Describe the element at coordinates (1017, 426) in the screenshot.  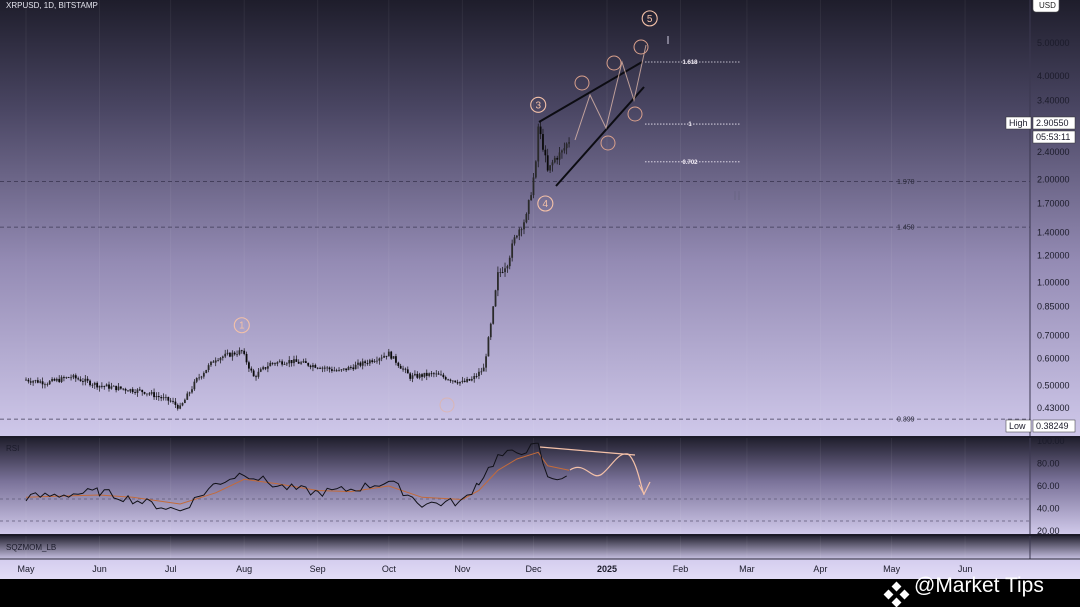
I see `flag-label: Low` at that location.